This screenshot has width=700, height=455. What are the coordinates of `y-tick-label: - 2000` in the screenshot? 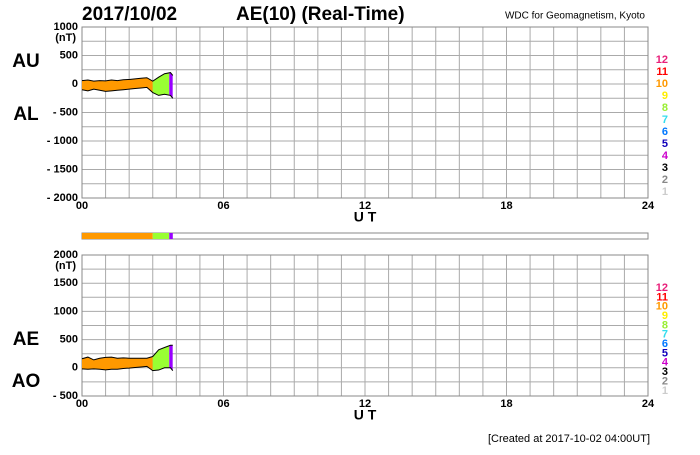 It's located at (62, 198).